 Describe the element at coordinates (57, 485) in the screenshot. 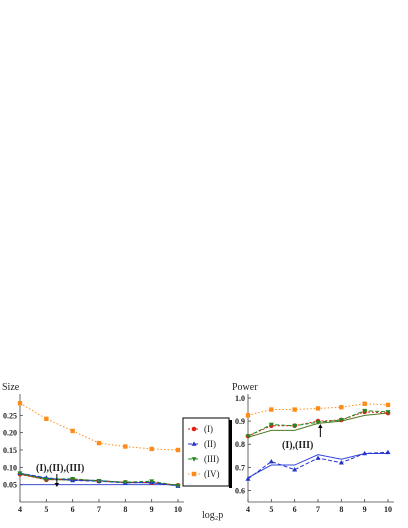

I see `size-annotation-arrowhead` at that location.